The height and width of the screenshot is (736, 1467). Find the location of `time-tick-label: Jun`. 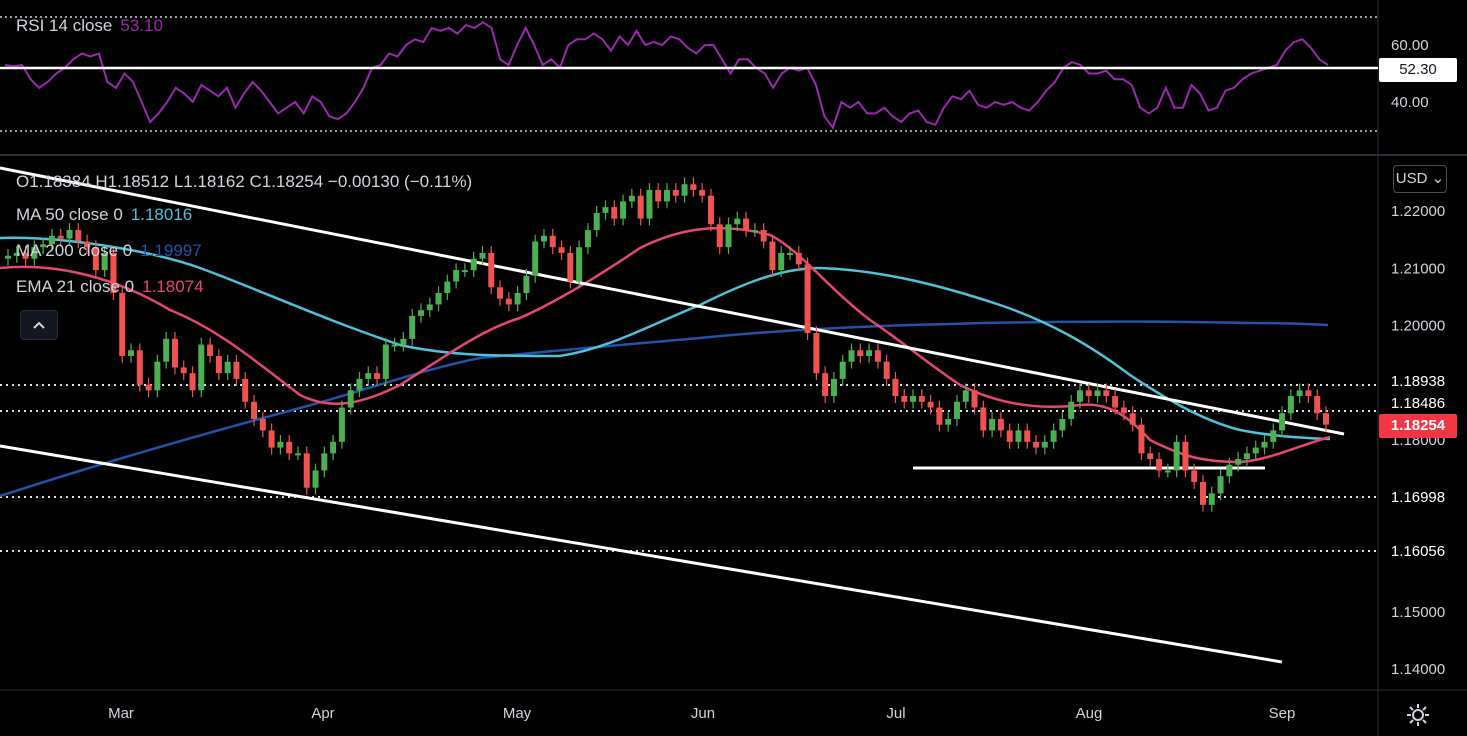

time-tick-label: Jun is located at coordinates (703, 713).